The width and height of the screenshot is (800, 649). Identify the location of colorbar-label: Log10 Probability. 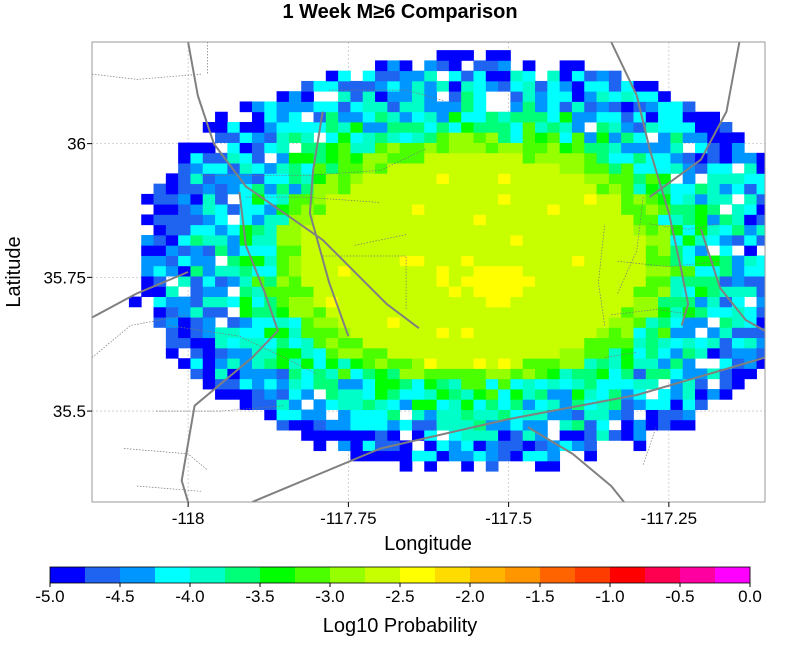
(400, 626).